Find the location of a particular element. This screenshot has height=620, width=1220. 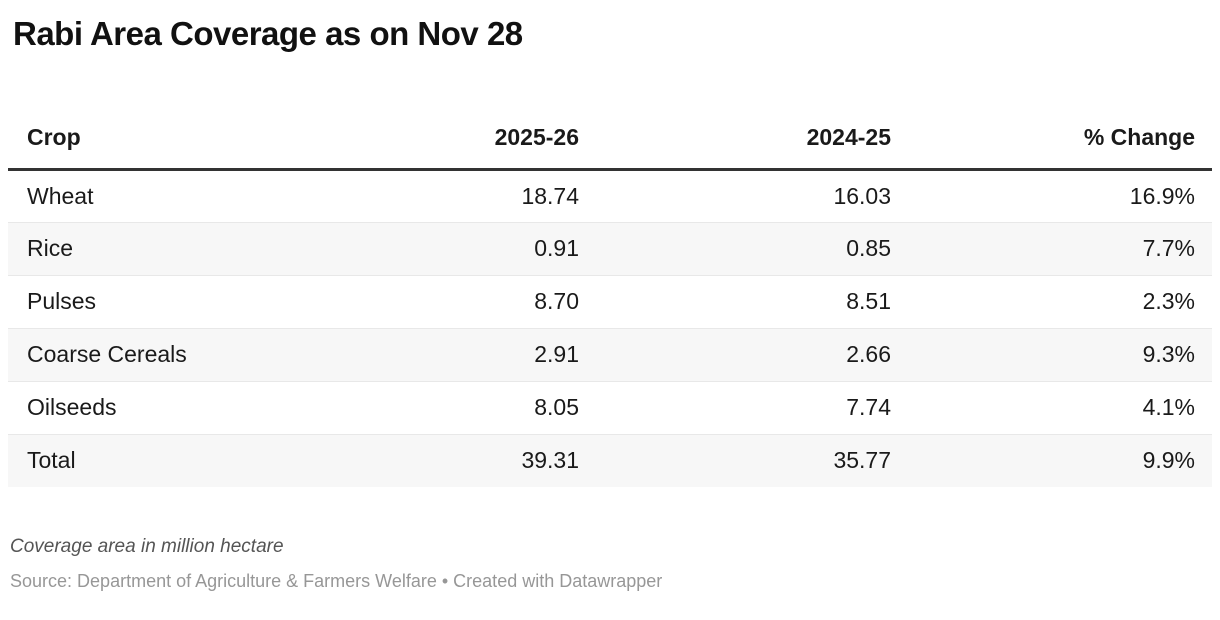

cell-2024-25: 7.74 is located at coordinates (868, 407).